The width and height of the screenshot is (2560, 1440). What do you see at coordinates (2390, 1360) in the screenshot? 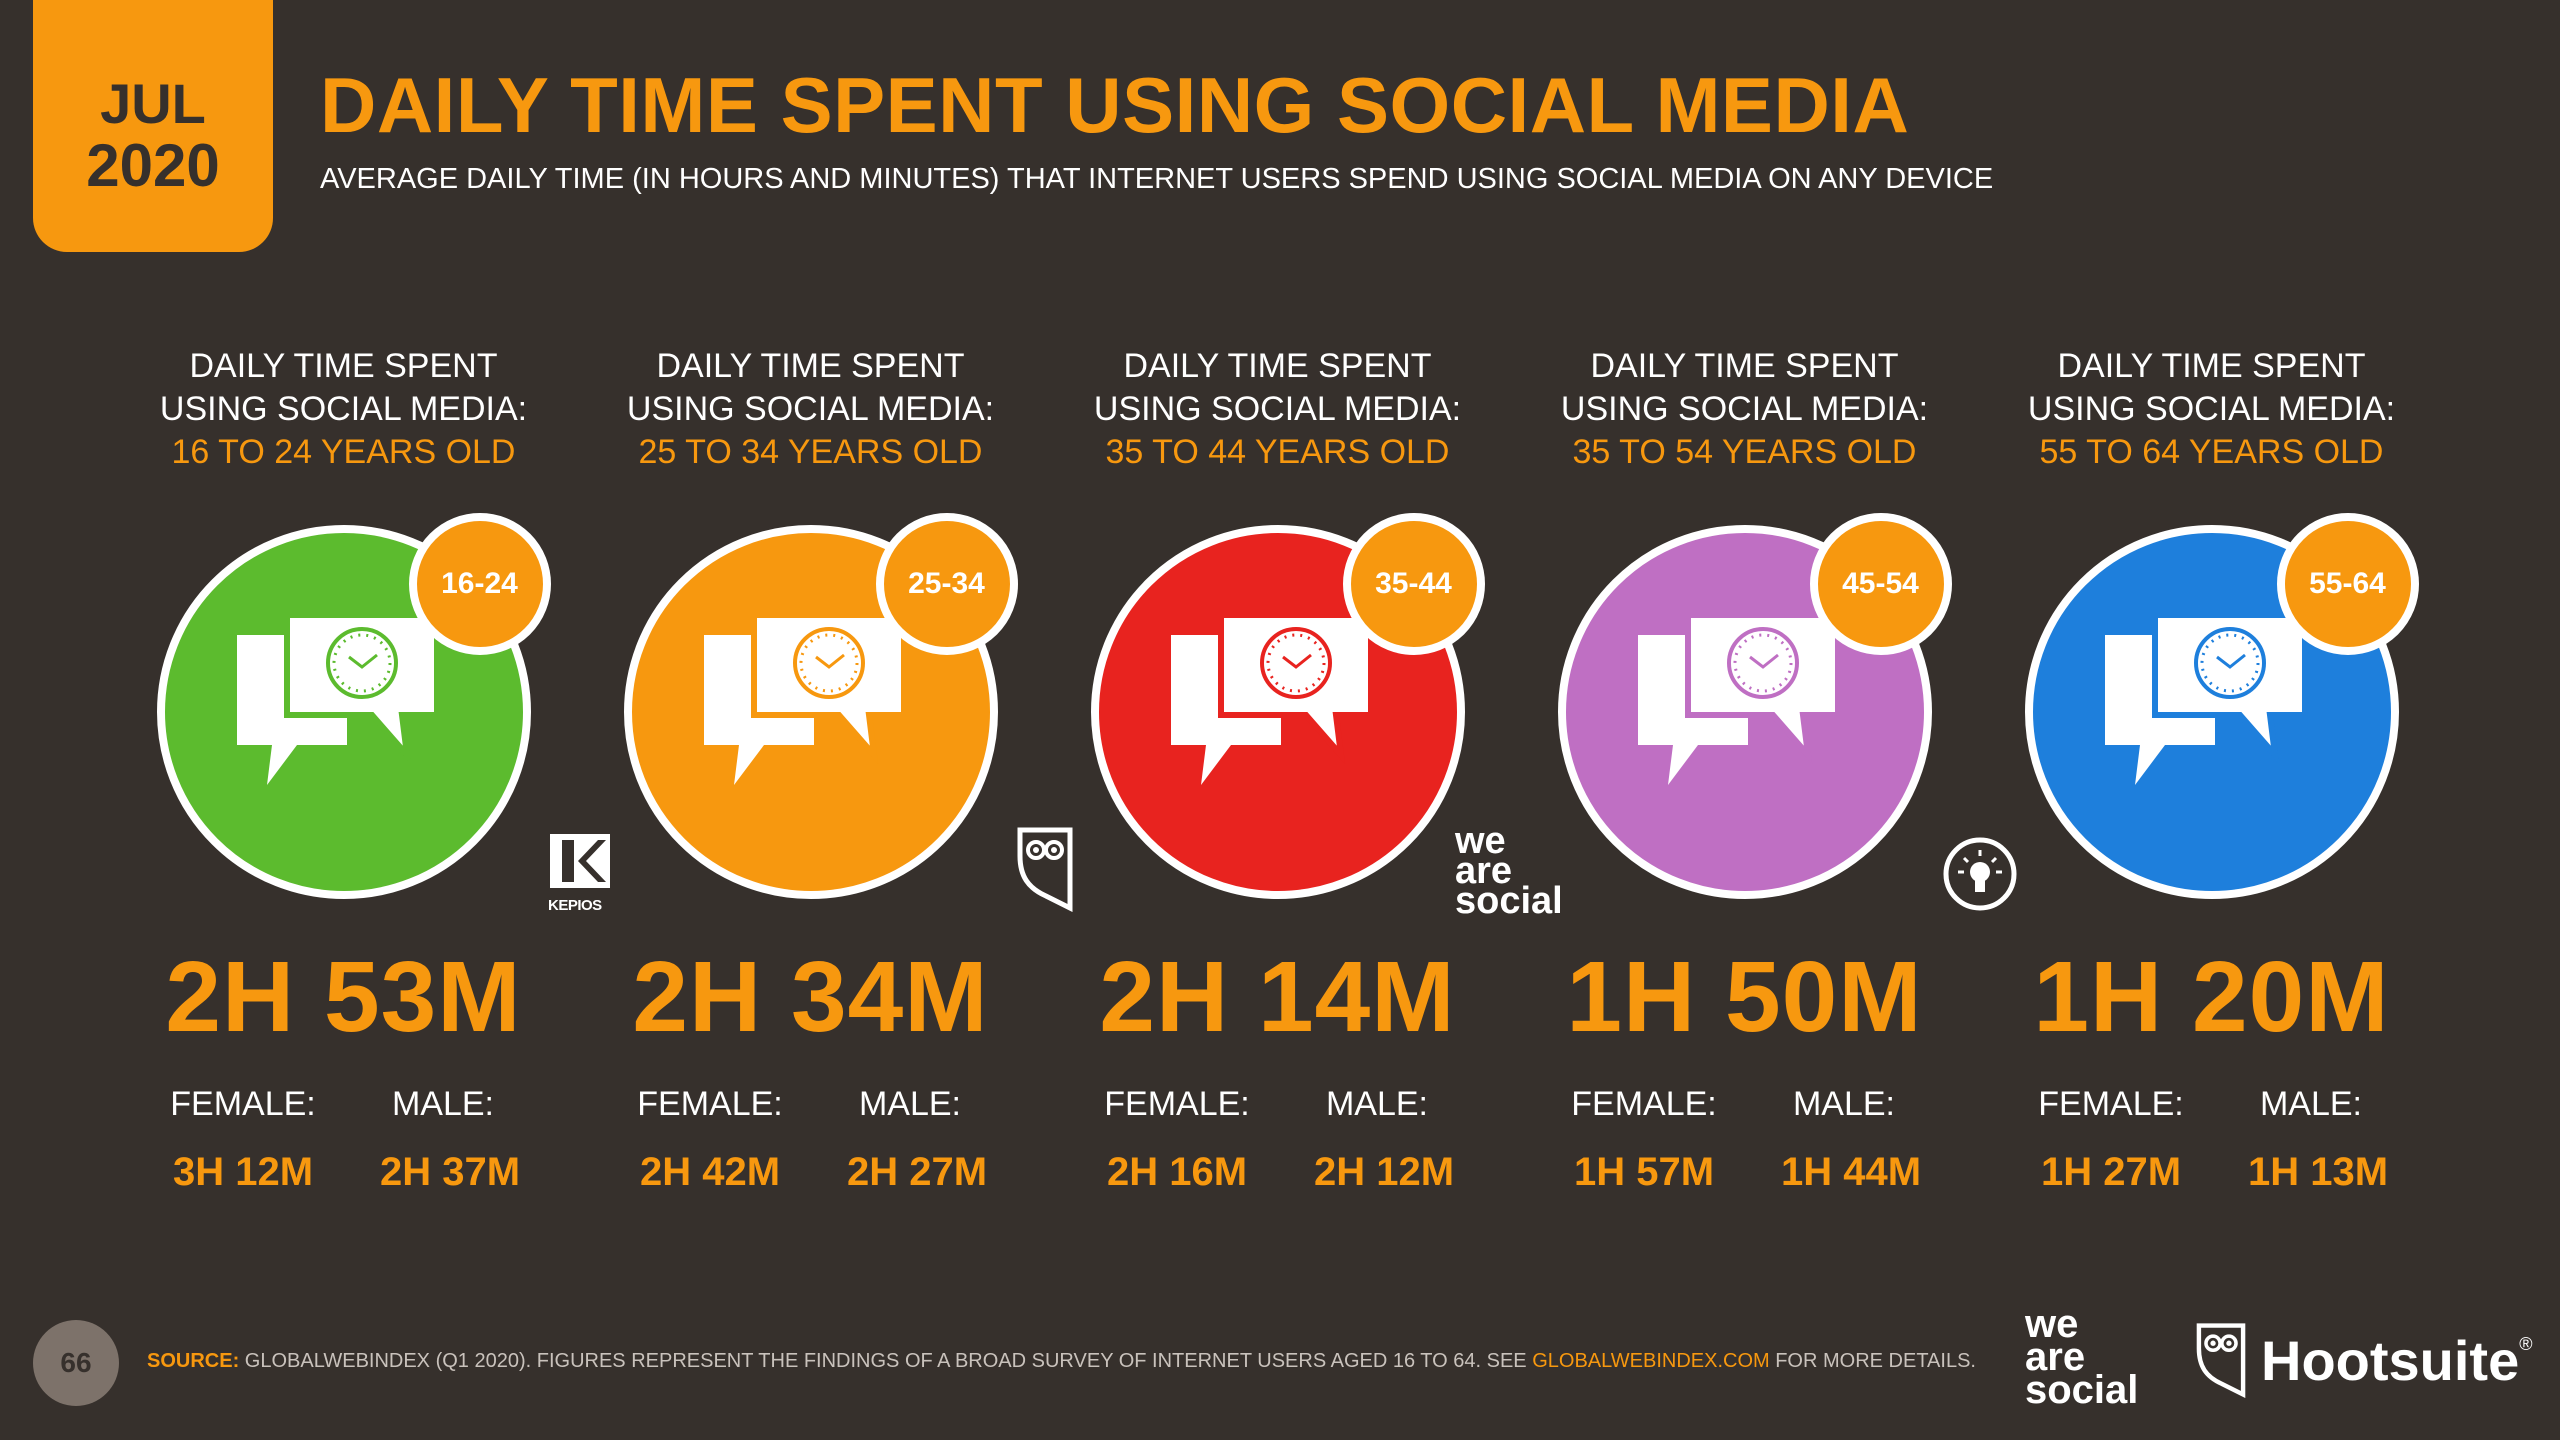
I see `hootsuite-wordmark: Hootsuite` at bounding box center [2390, 1360].